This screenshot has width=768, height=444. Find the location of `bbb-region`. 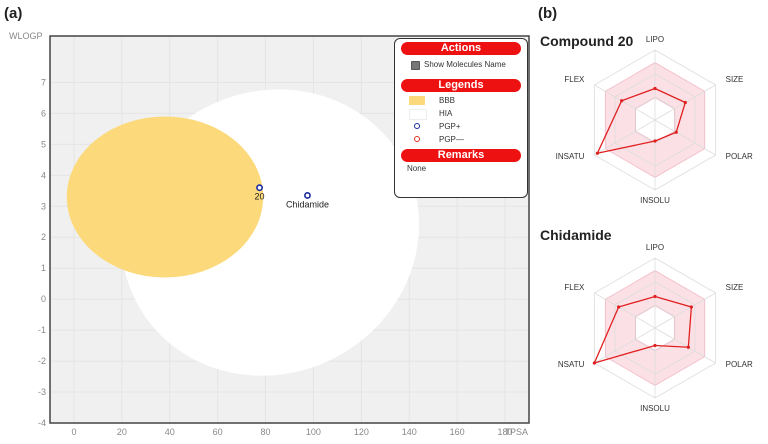

bbb-region is located at coordinates (165, 197).